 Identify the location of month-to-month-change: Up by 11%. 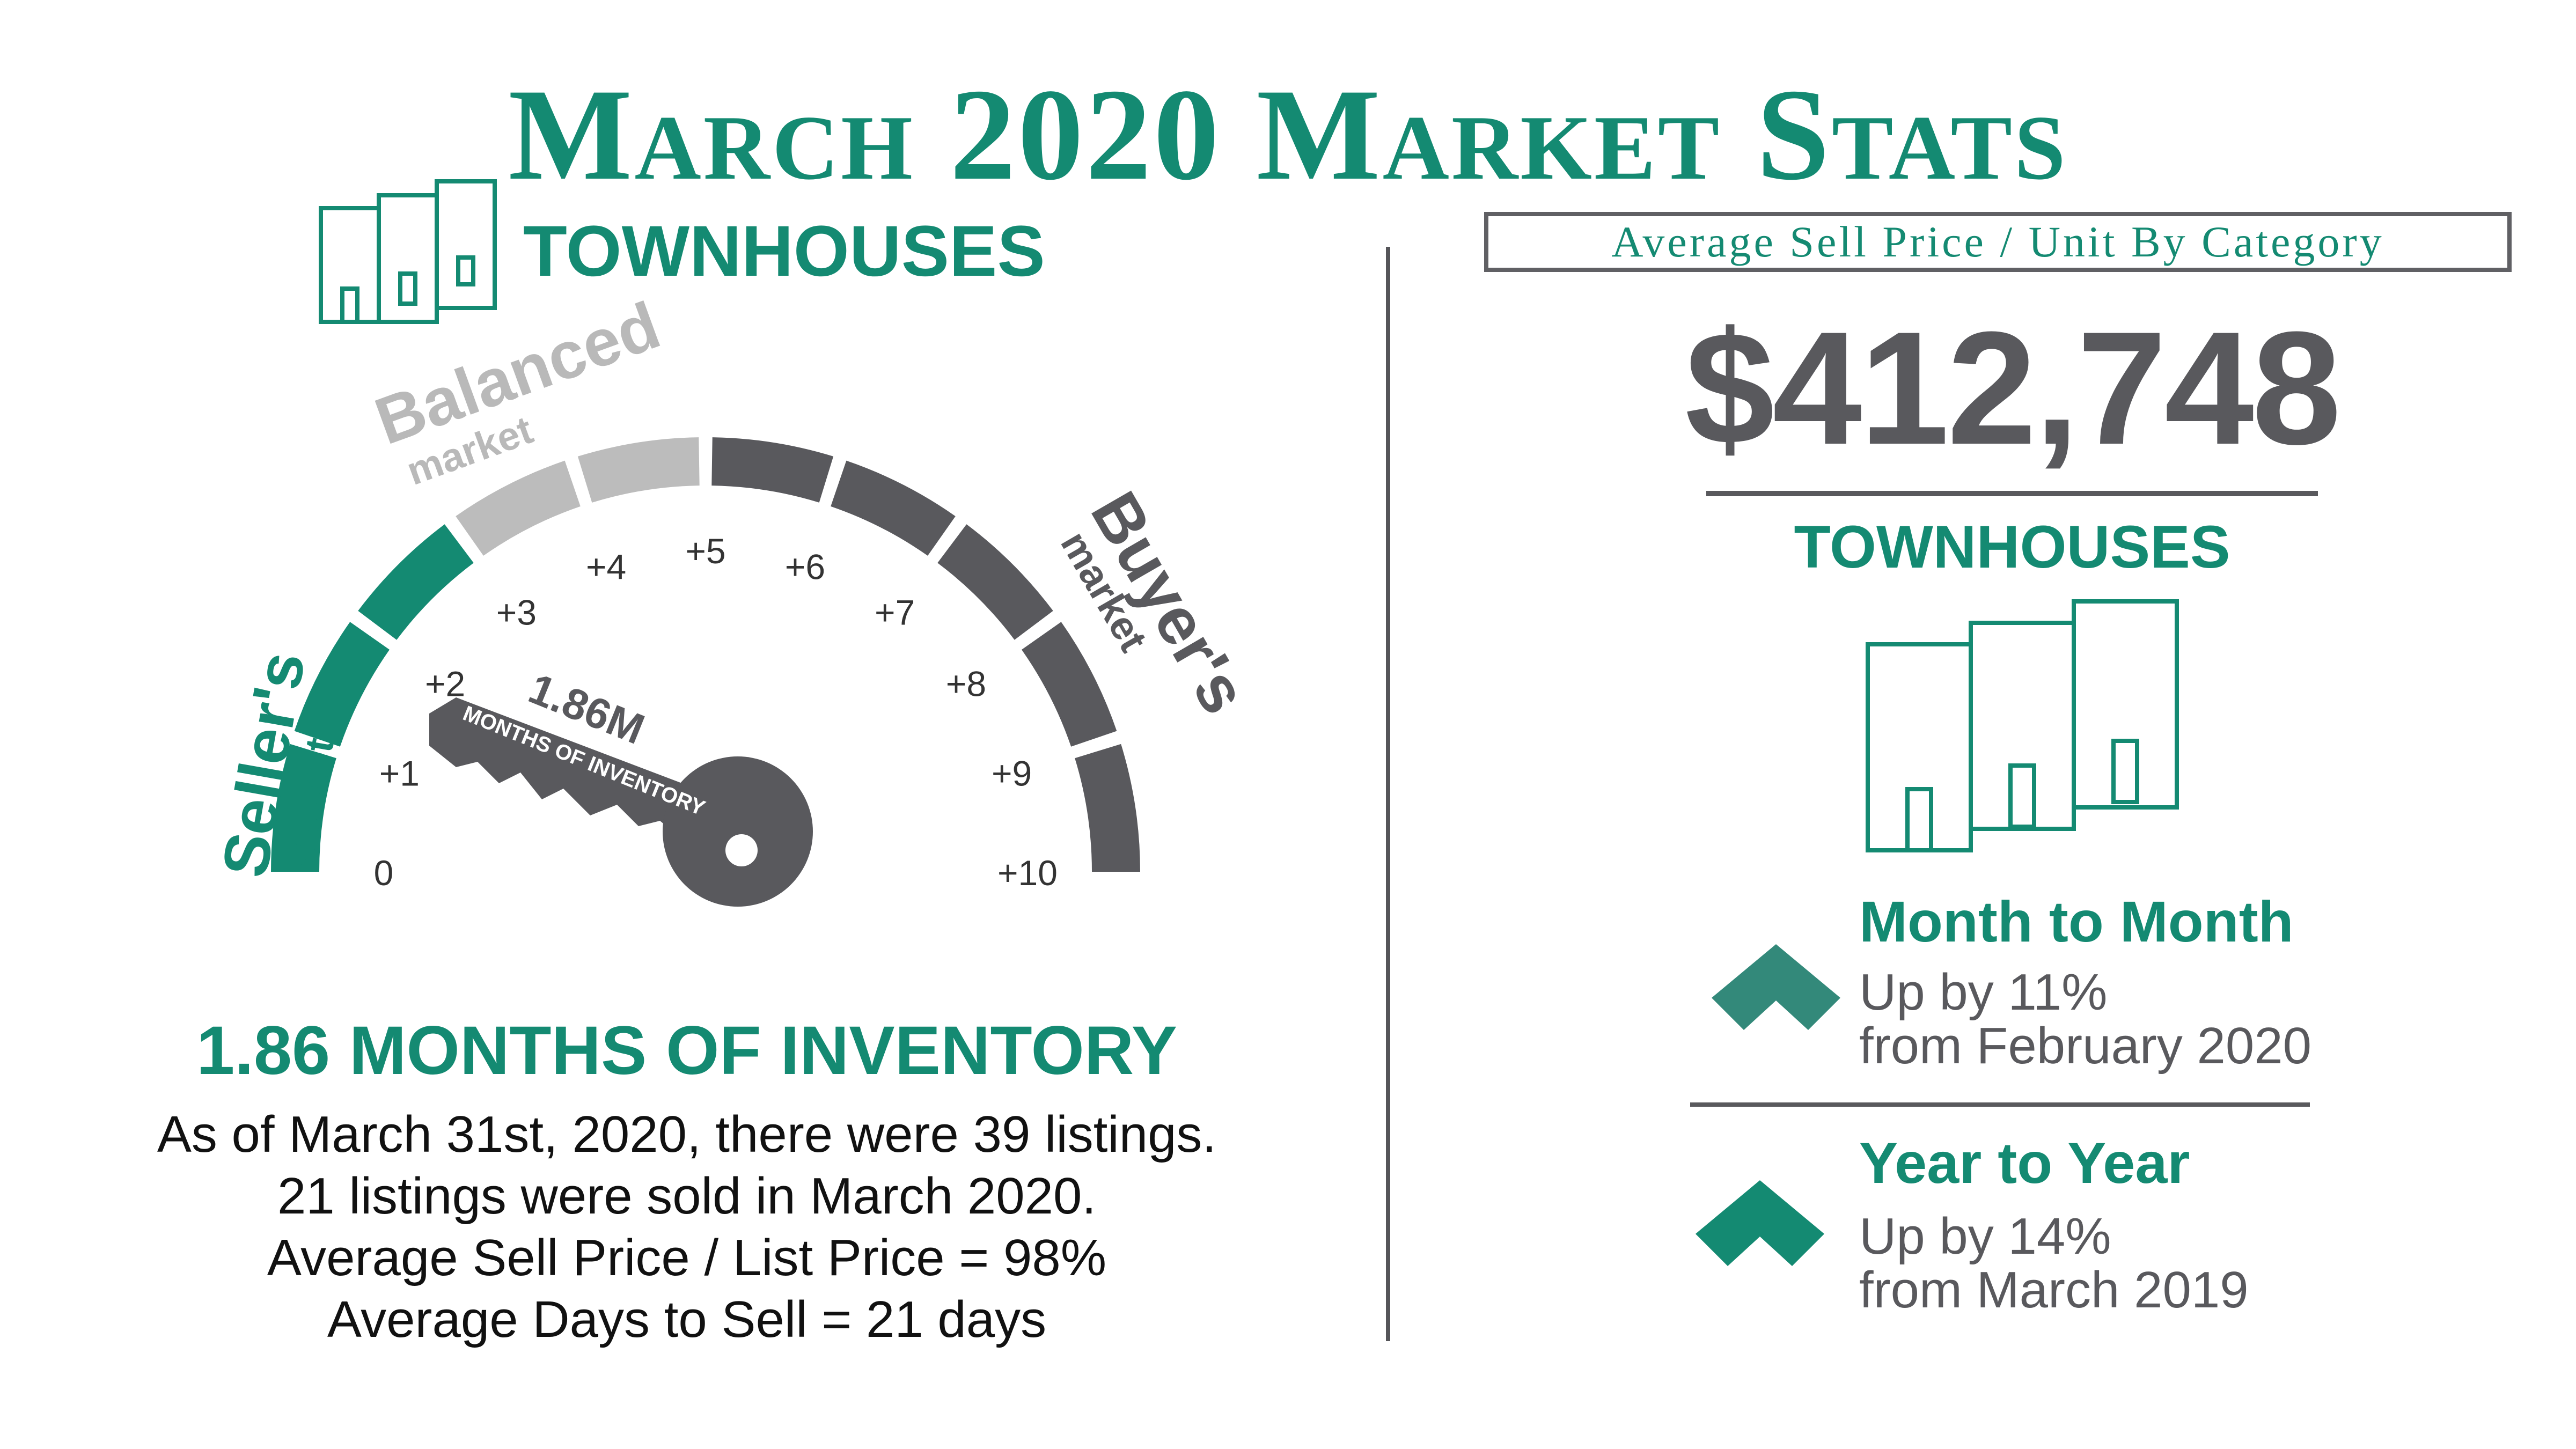
(1983, 992).